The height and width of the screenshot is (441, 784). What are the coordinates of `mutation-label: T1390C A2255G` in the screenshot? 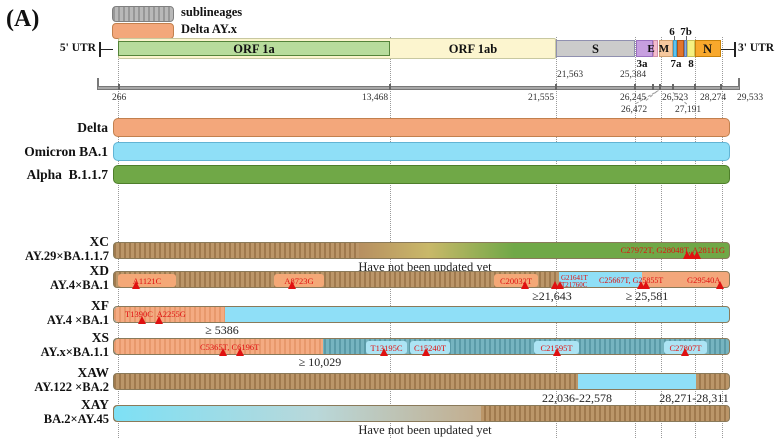 It's located at (155, 314).